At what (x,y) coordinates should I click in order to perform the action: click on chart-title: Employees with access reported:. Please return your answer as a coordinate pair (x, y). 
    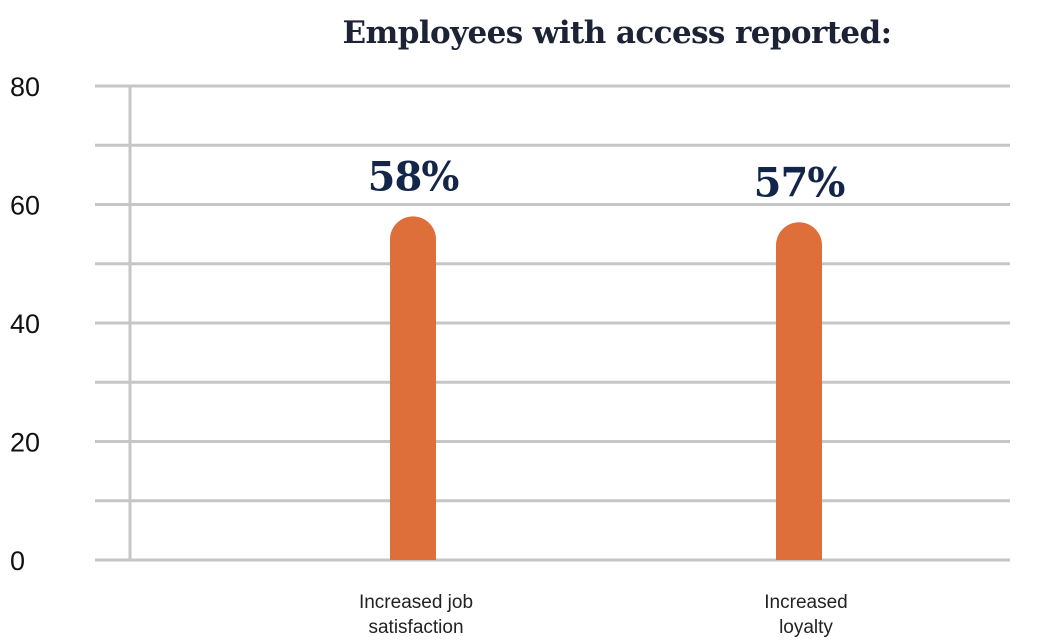
    Looking at the image, I should click on (617, 33).